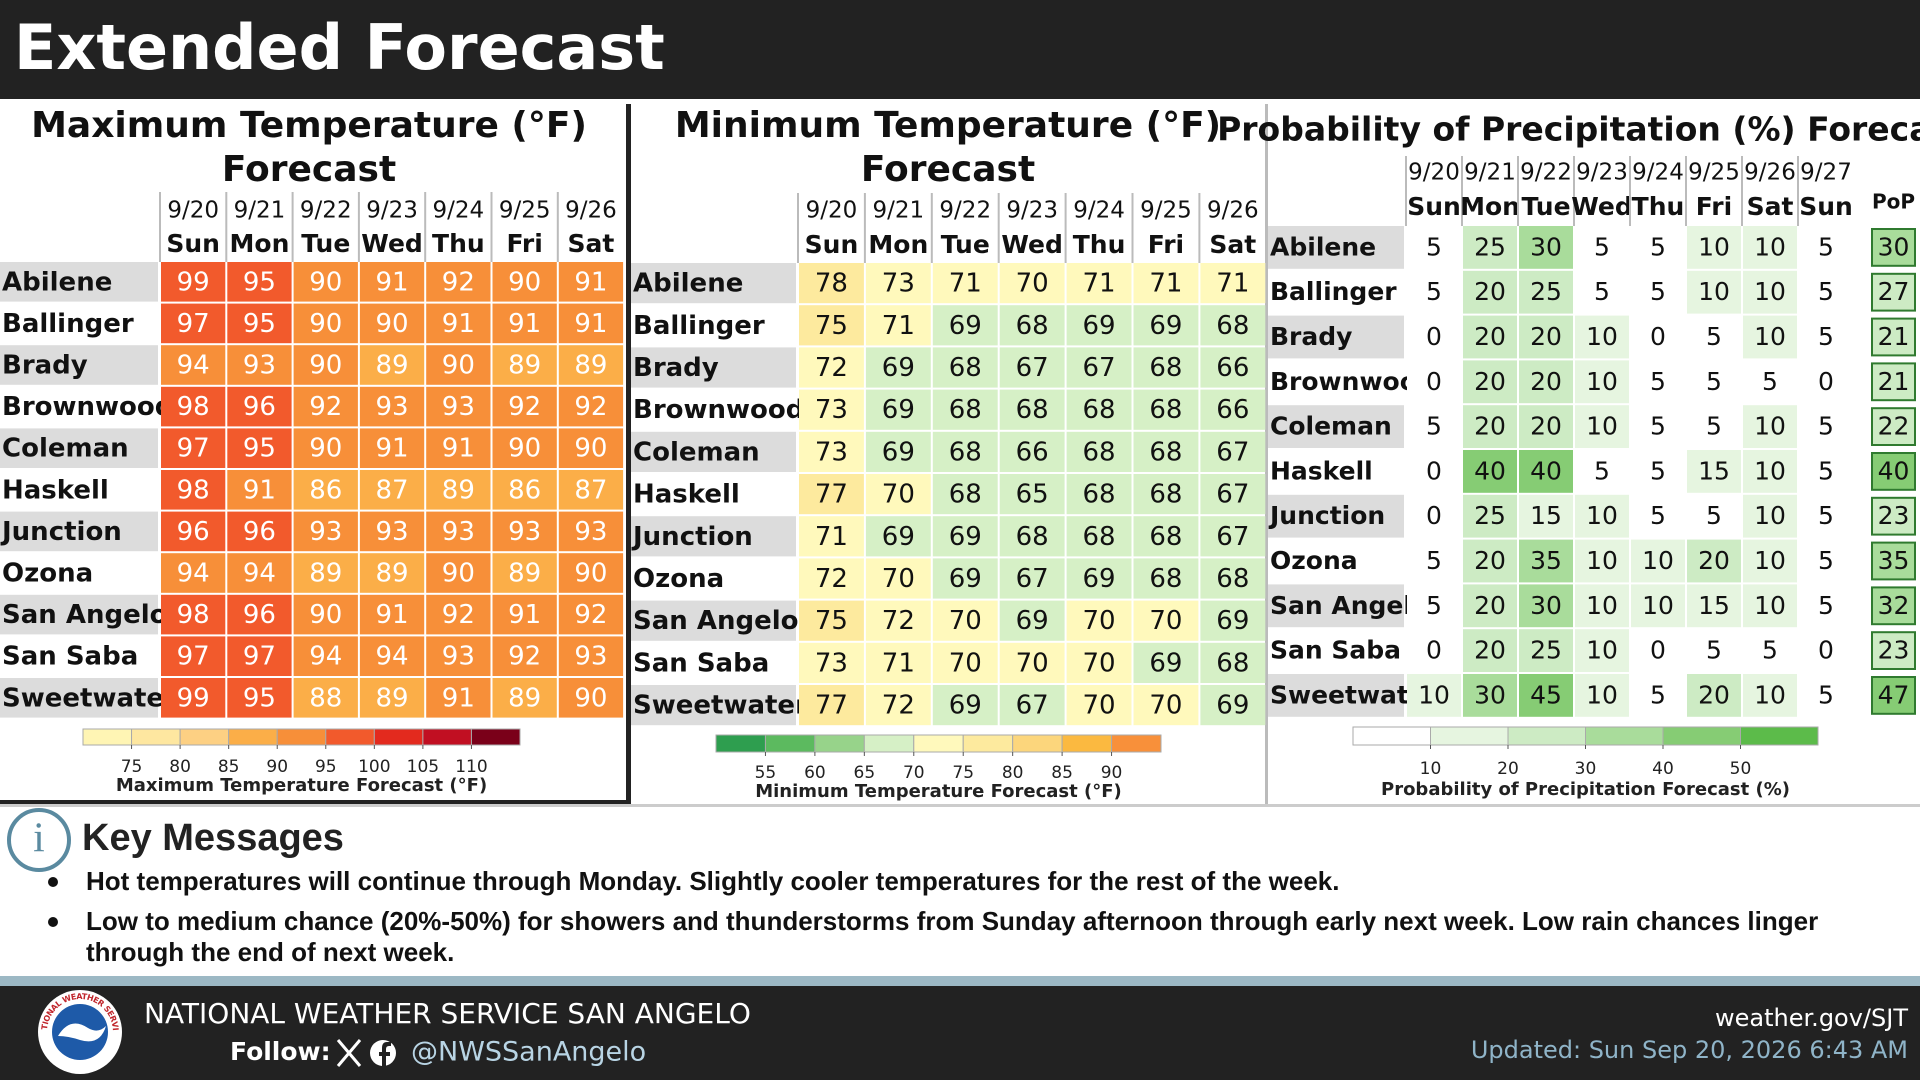 The width and height of the screenshot is (1920, 1080). I want to click on facebook-glyph, so click(385, 1054).